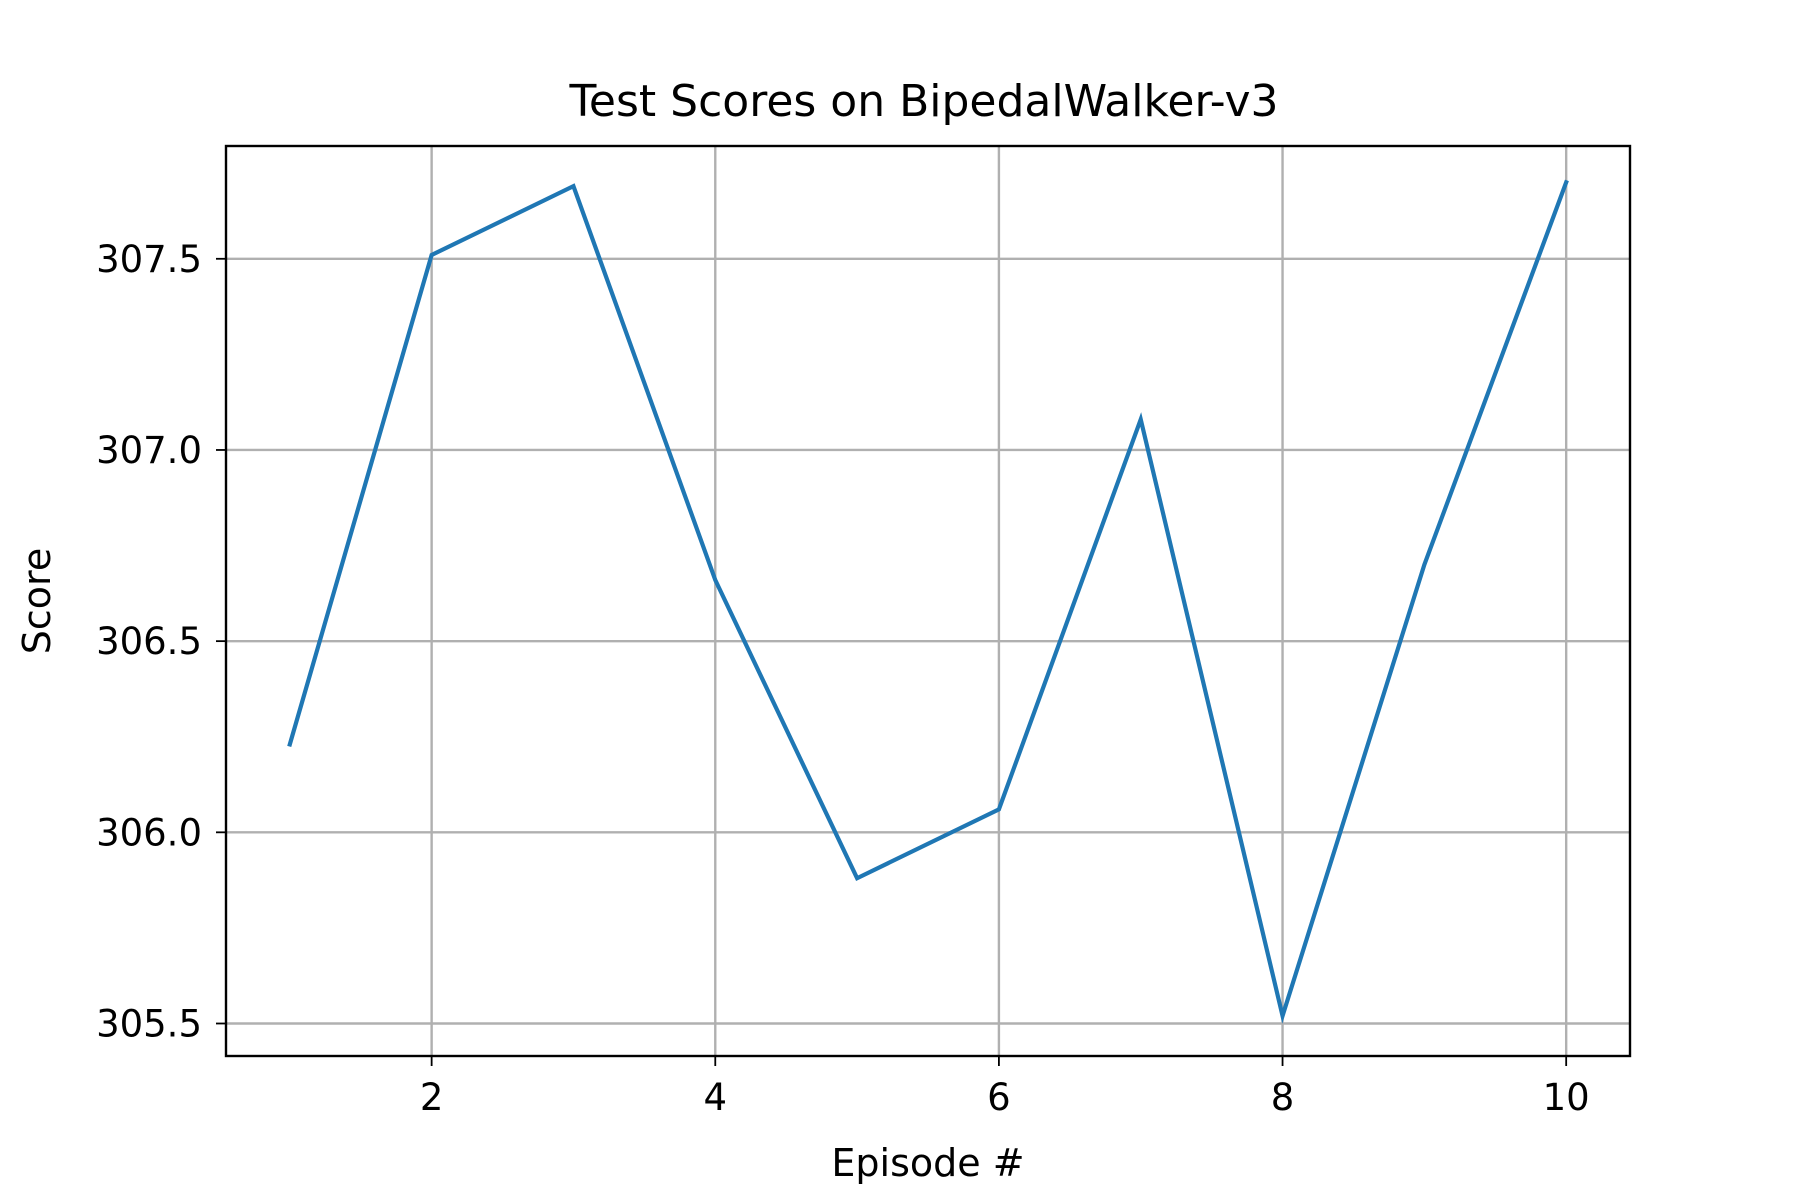 This screenshot has height=1200, width=1800. I want to click on y-axis-ticks: 305.5 306.0 306.5 307.0 307.5, so click(161, 642).